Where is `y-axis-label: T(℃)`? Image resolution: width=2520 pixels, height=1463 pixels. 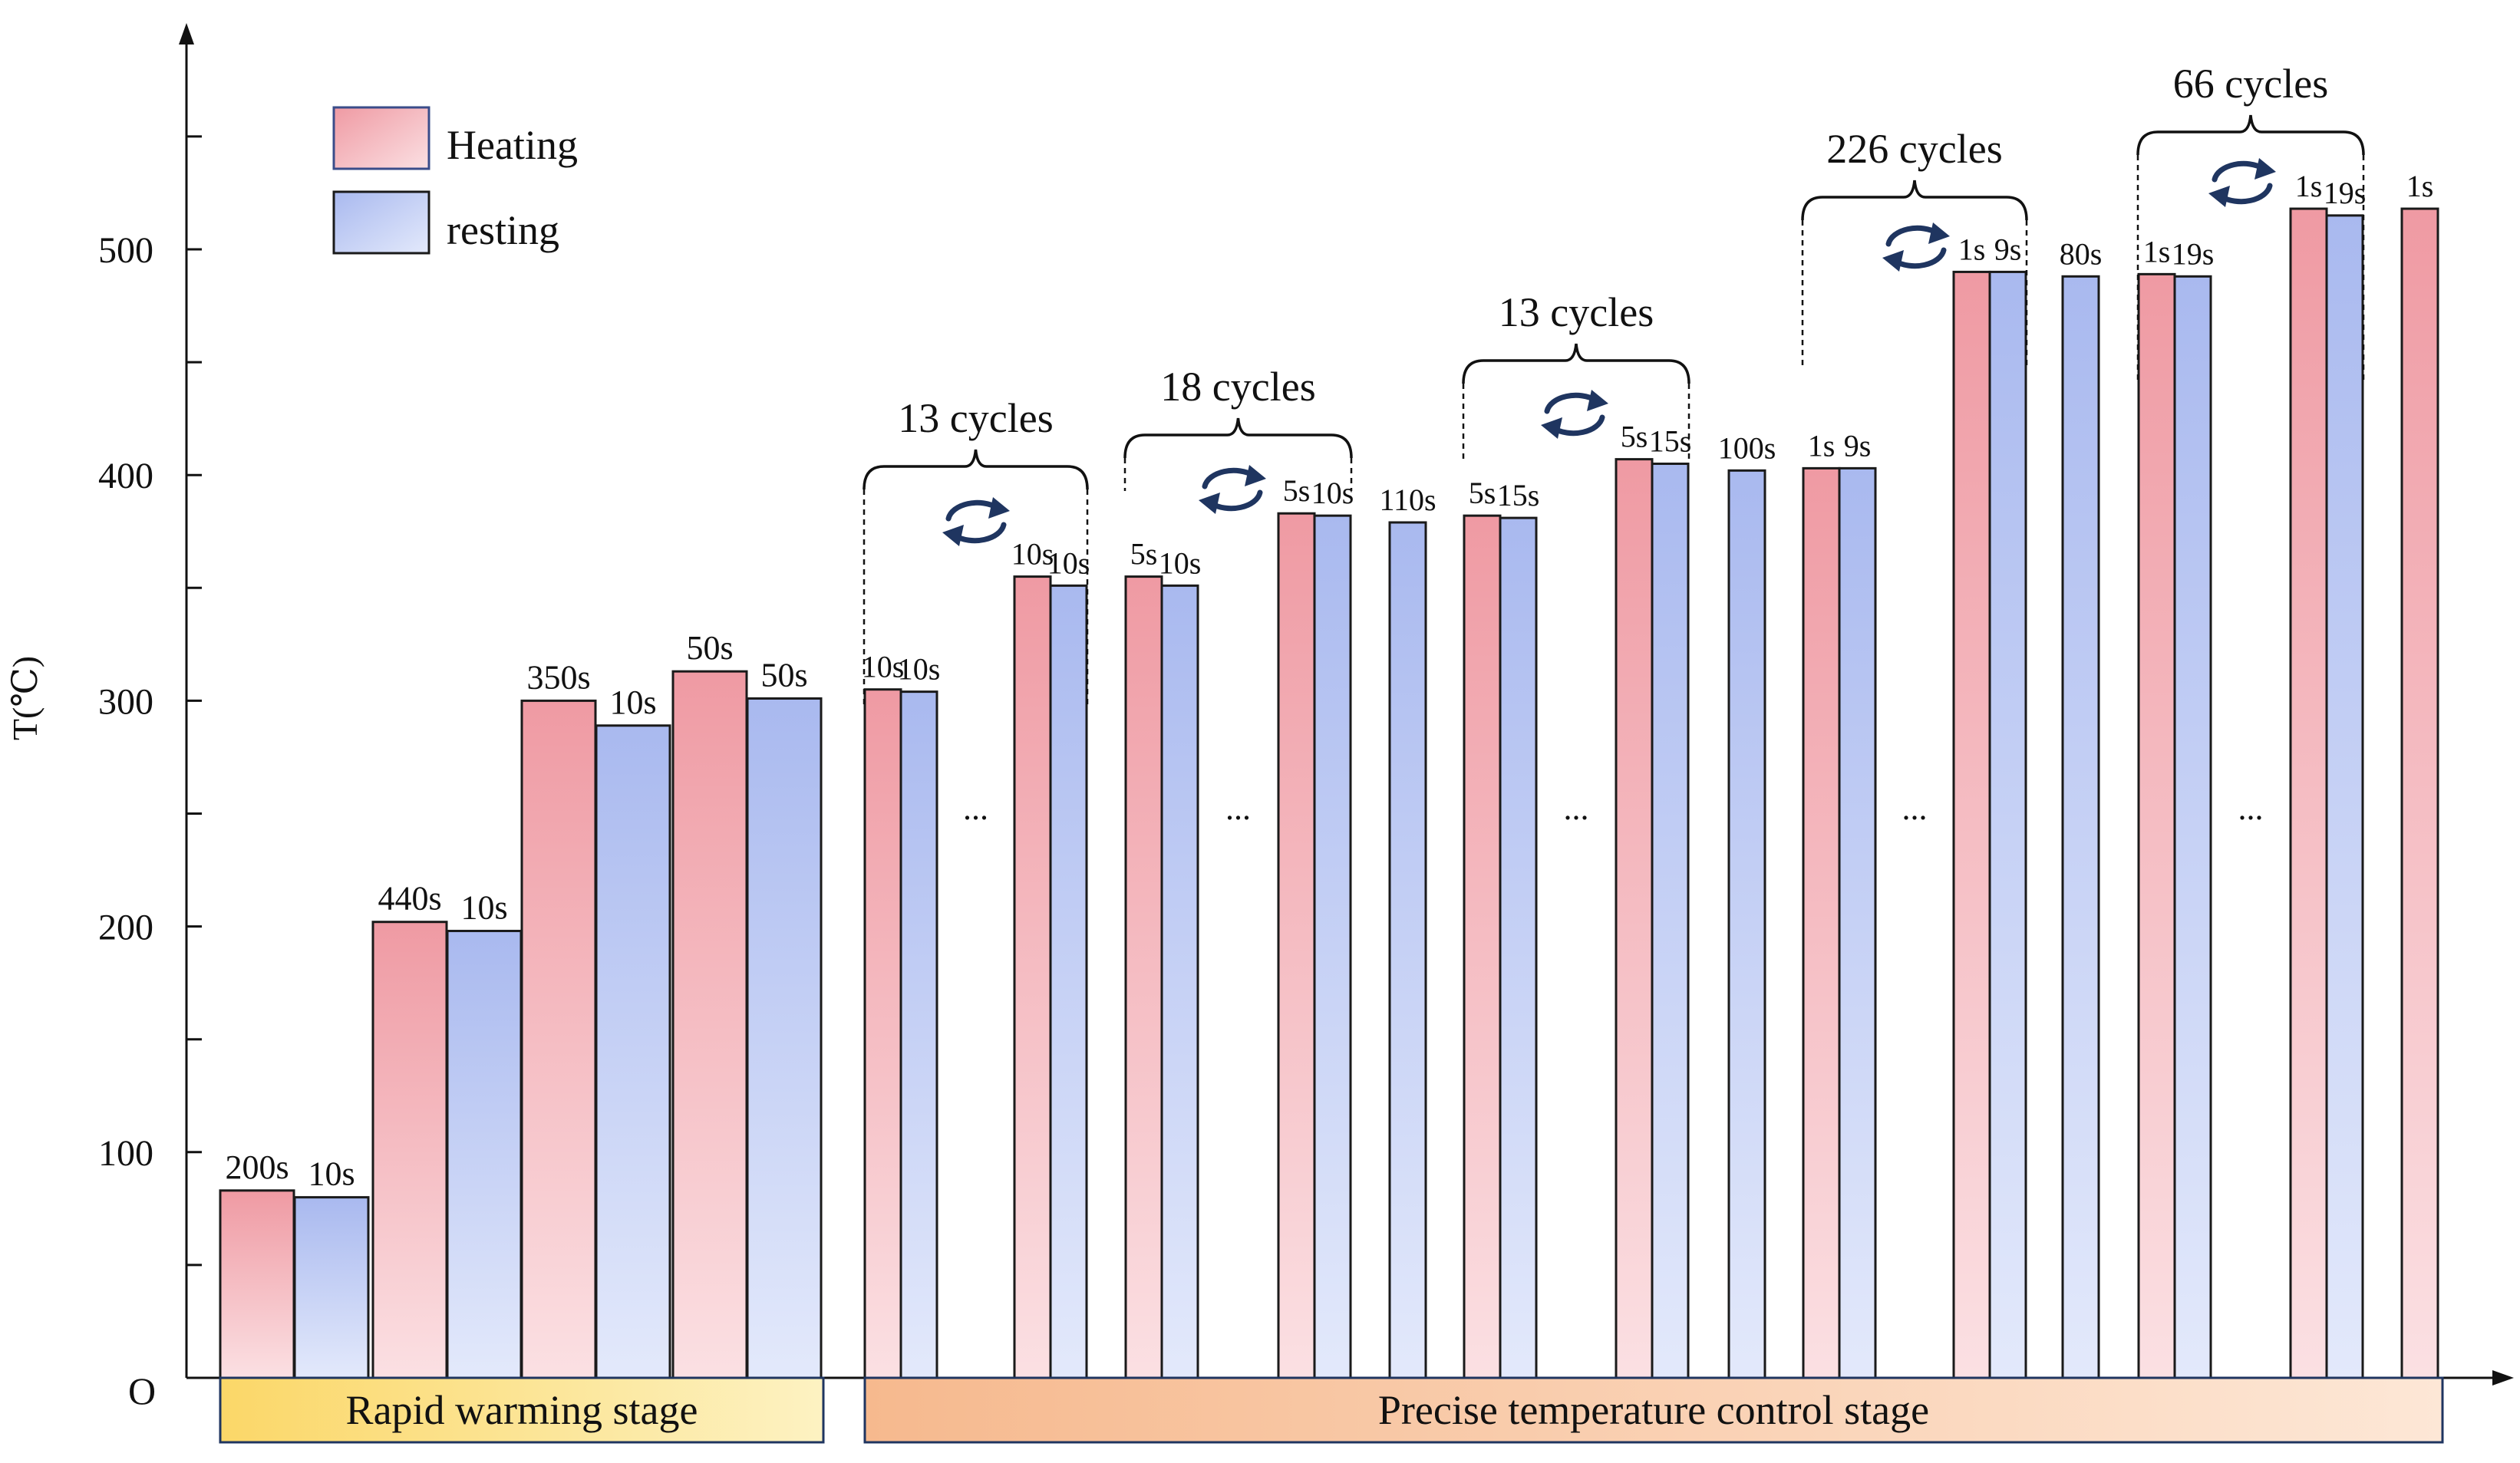 y-axis-label: T(℃) is located at coordinates (25, 698).